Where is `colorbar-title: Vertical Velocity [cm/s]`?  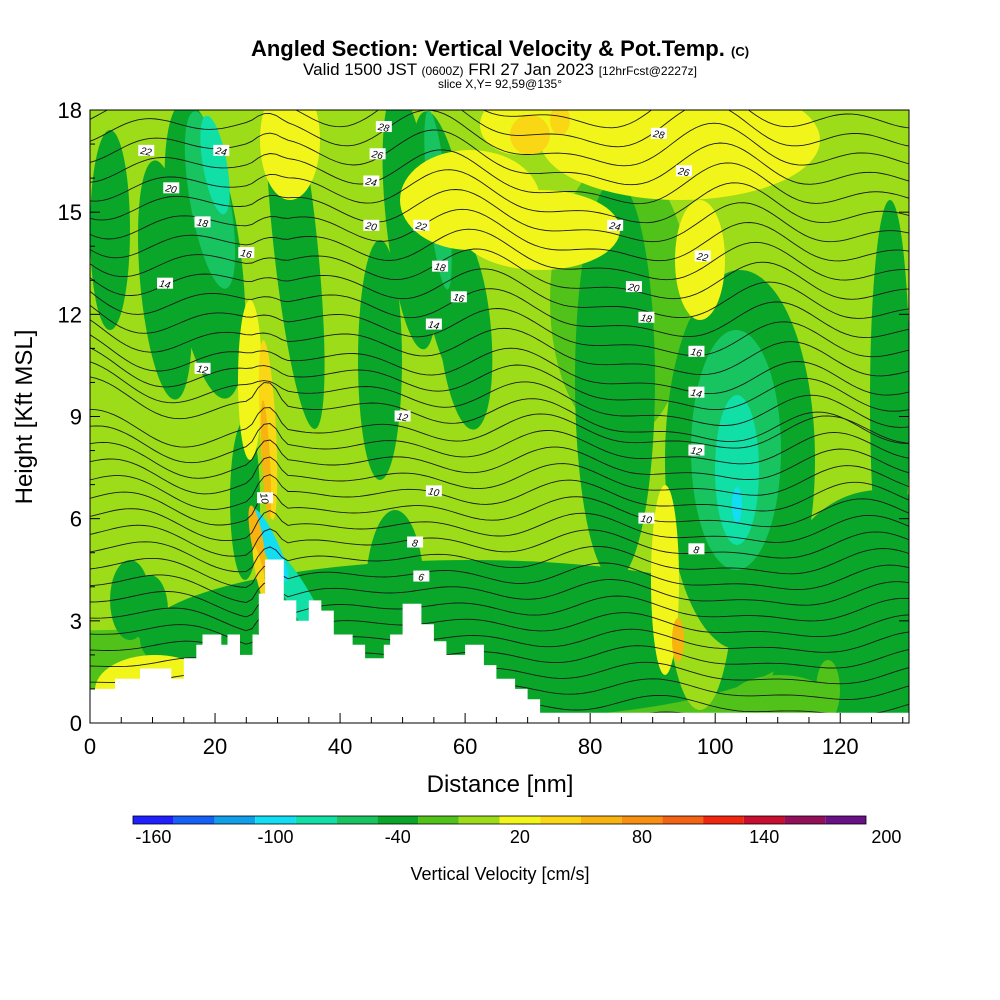
colorbar-title: Vertical Velocity [cm/s] is located at coordinates (499, 874).